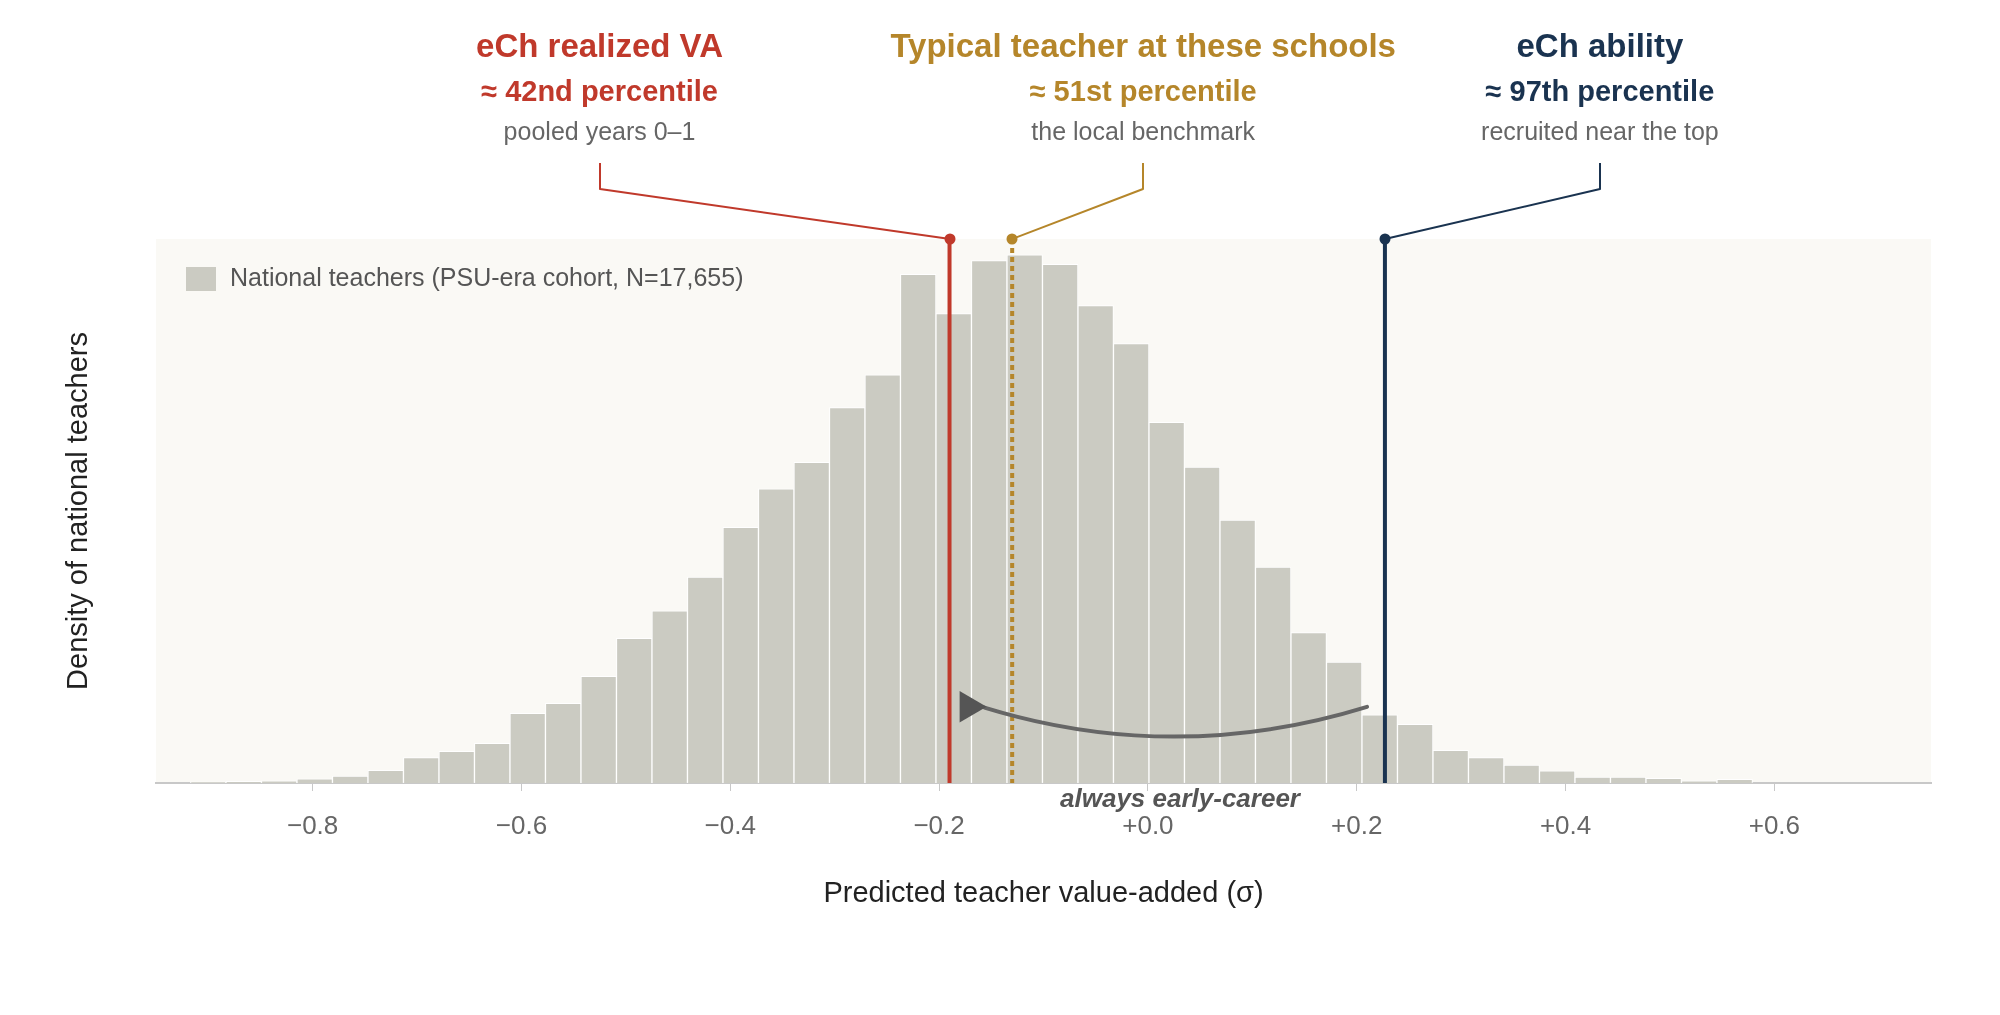  What do you see at coordinates (1143, 130) in the screenshot?
I see `text: the local benchmark` at bounding box center [1143, 130].